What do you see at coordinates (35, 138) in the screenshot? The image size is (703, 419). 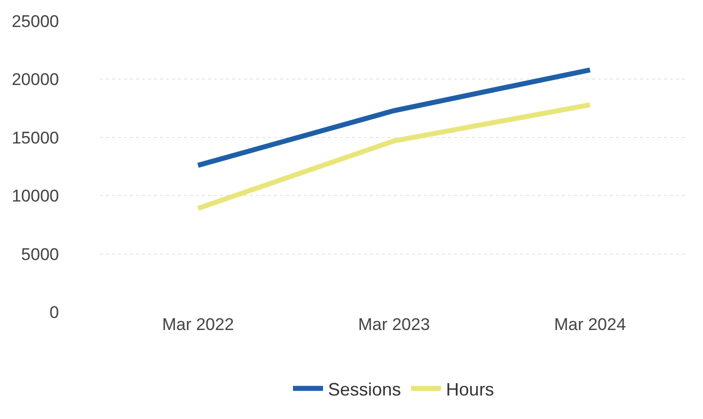 I see `y-tick-label: 15000` at bounding box center [35, 138].